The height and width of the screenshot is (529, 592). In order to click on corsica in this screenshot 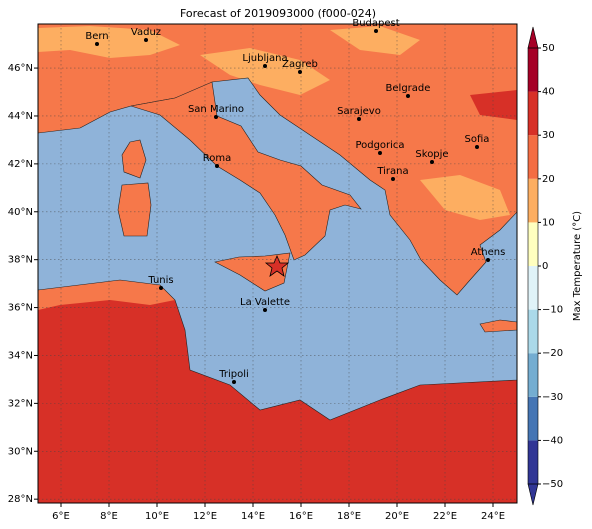, I will do `click(134, 159)`.